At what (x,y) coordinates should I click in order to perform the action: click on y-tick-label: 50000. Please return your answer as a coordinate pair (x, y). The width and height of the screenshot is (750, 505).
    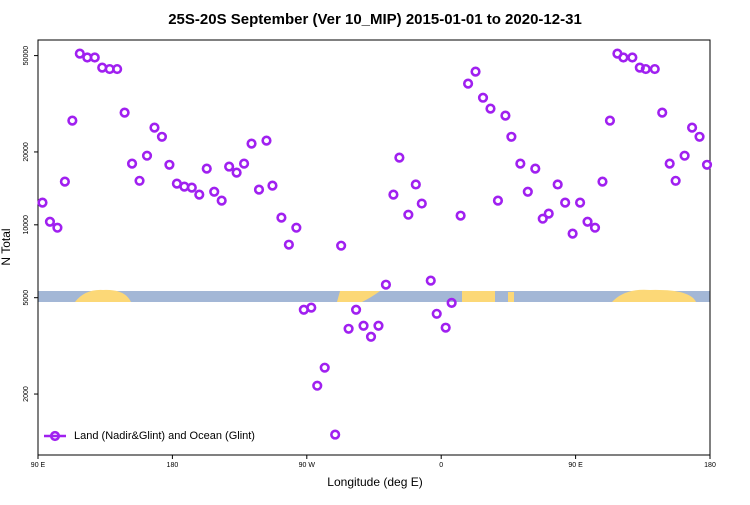
    Looking at the image, I should click on (26, 56).